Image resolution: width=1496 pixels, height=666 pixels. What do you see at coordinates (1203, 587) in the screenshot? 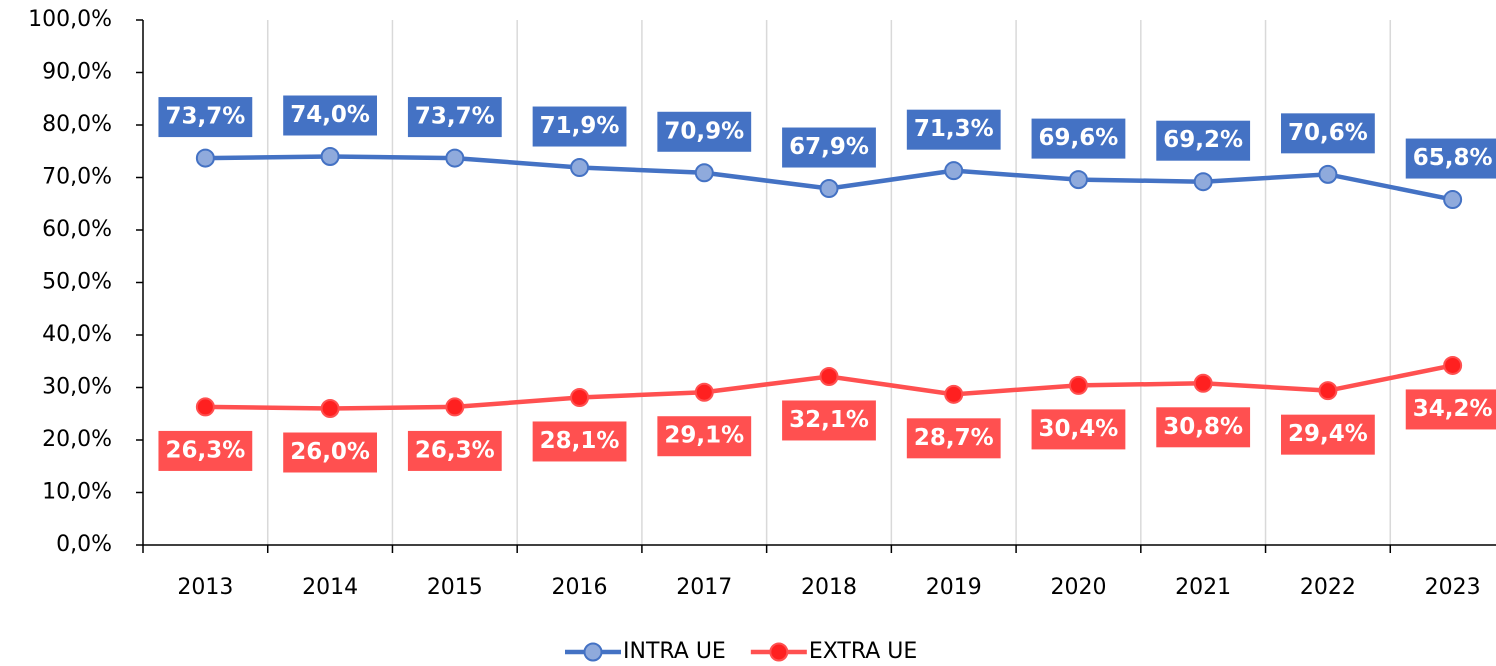
I see `x-tick-label: 2021` at bounding box center [1203, 587].